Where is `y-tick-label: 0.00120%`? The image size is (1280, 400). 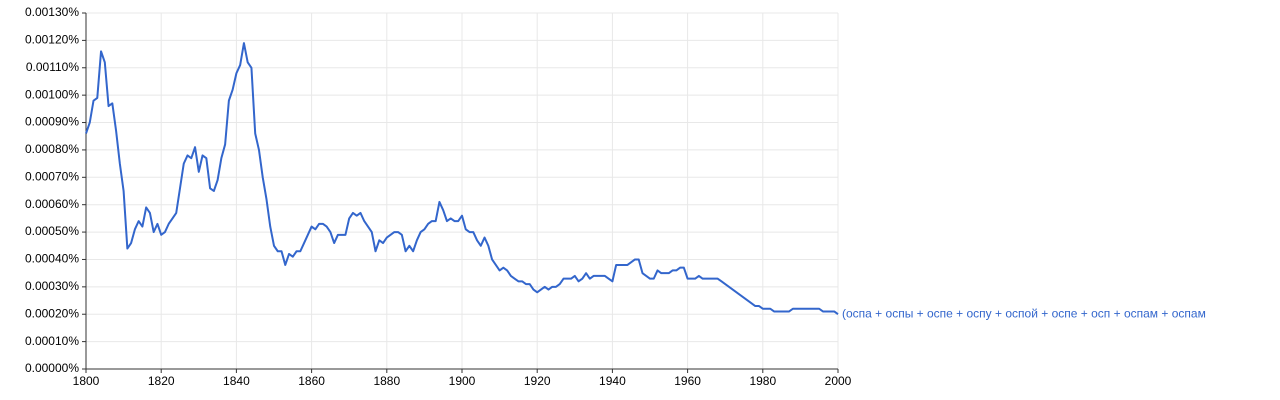 y-tick-label: 0.00120% is located at coordinates (52, 40).